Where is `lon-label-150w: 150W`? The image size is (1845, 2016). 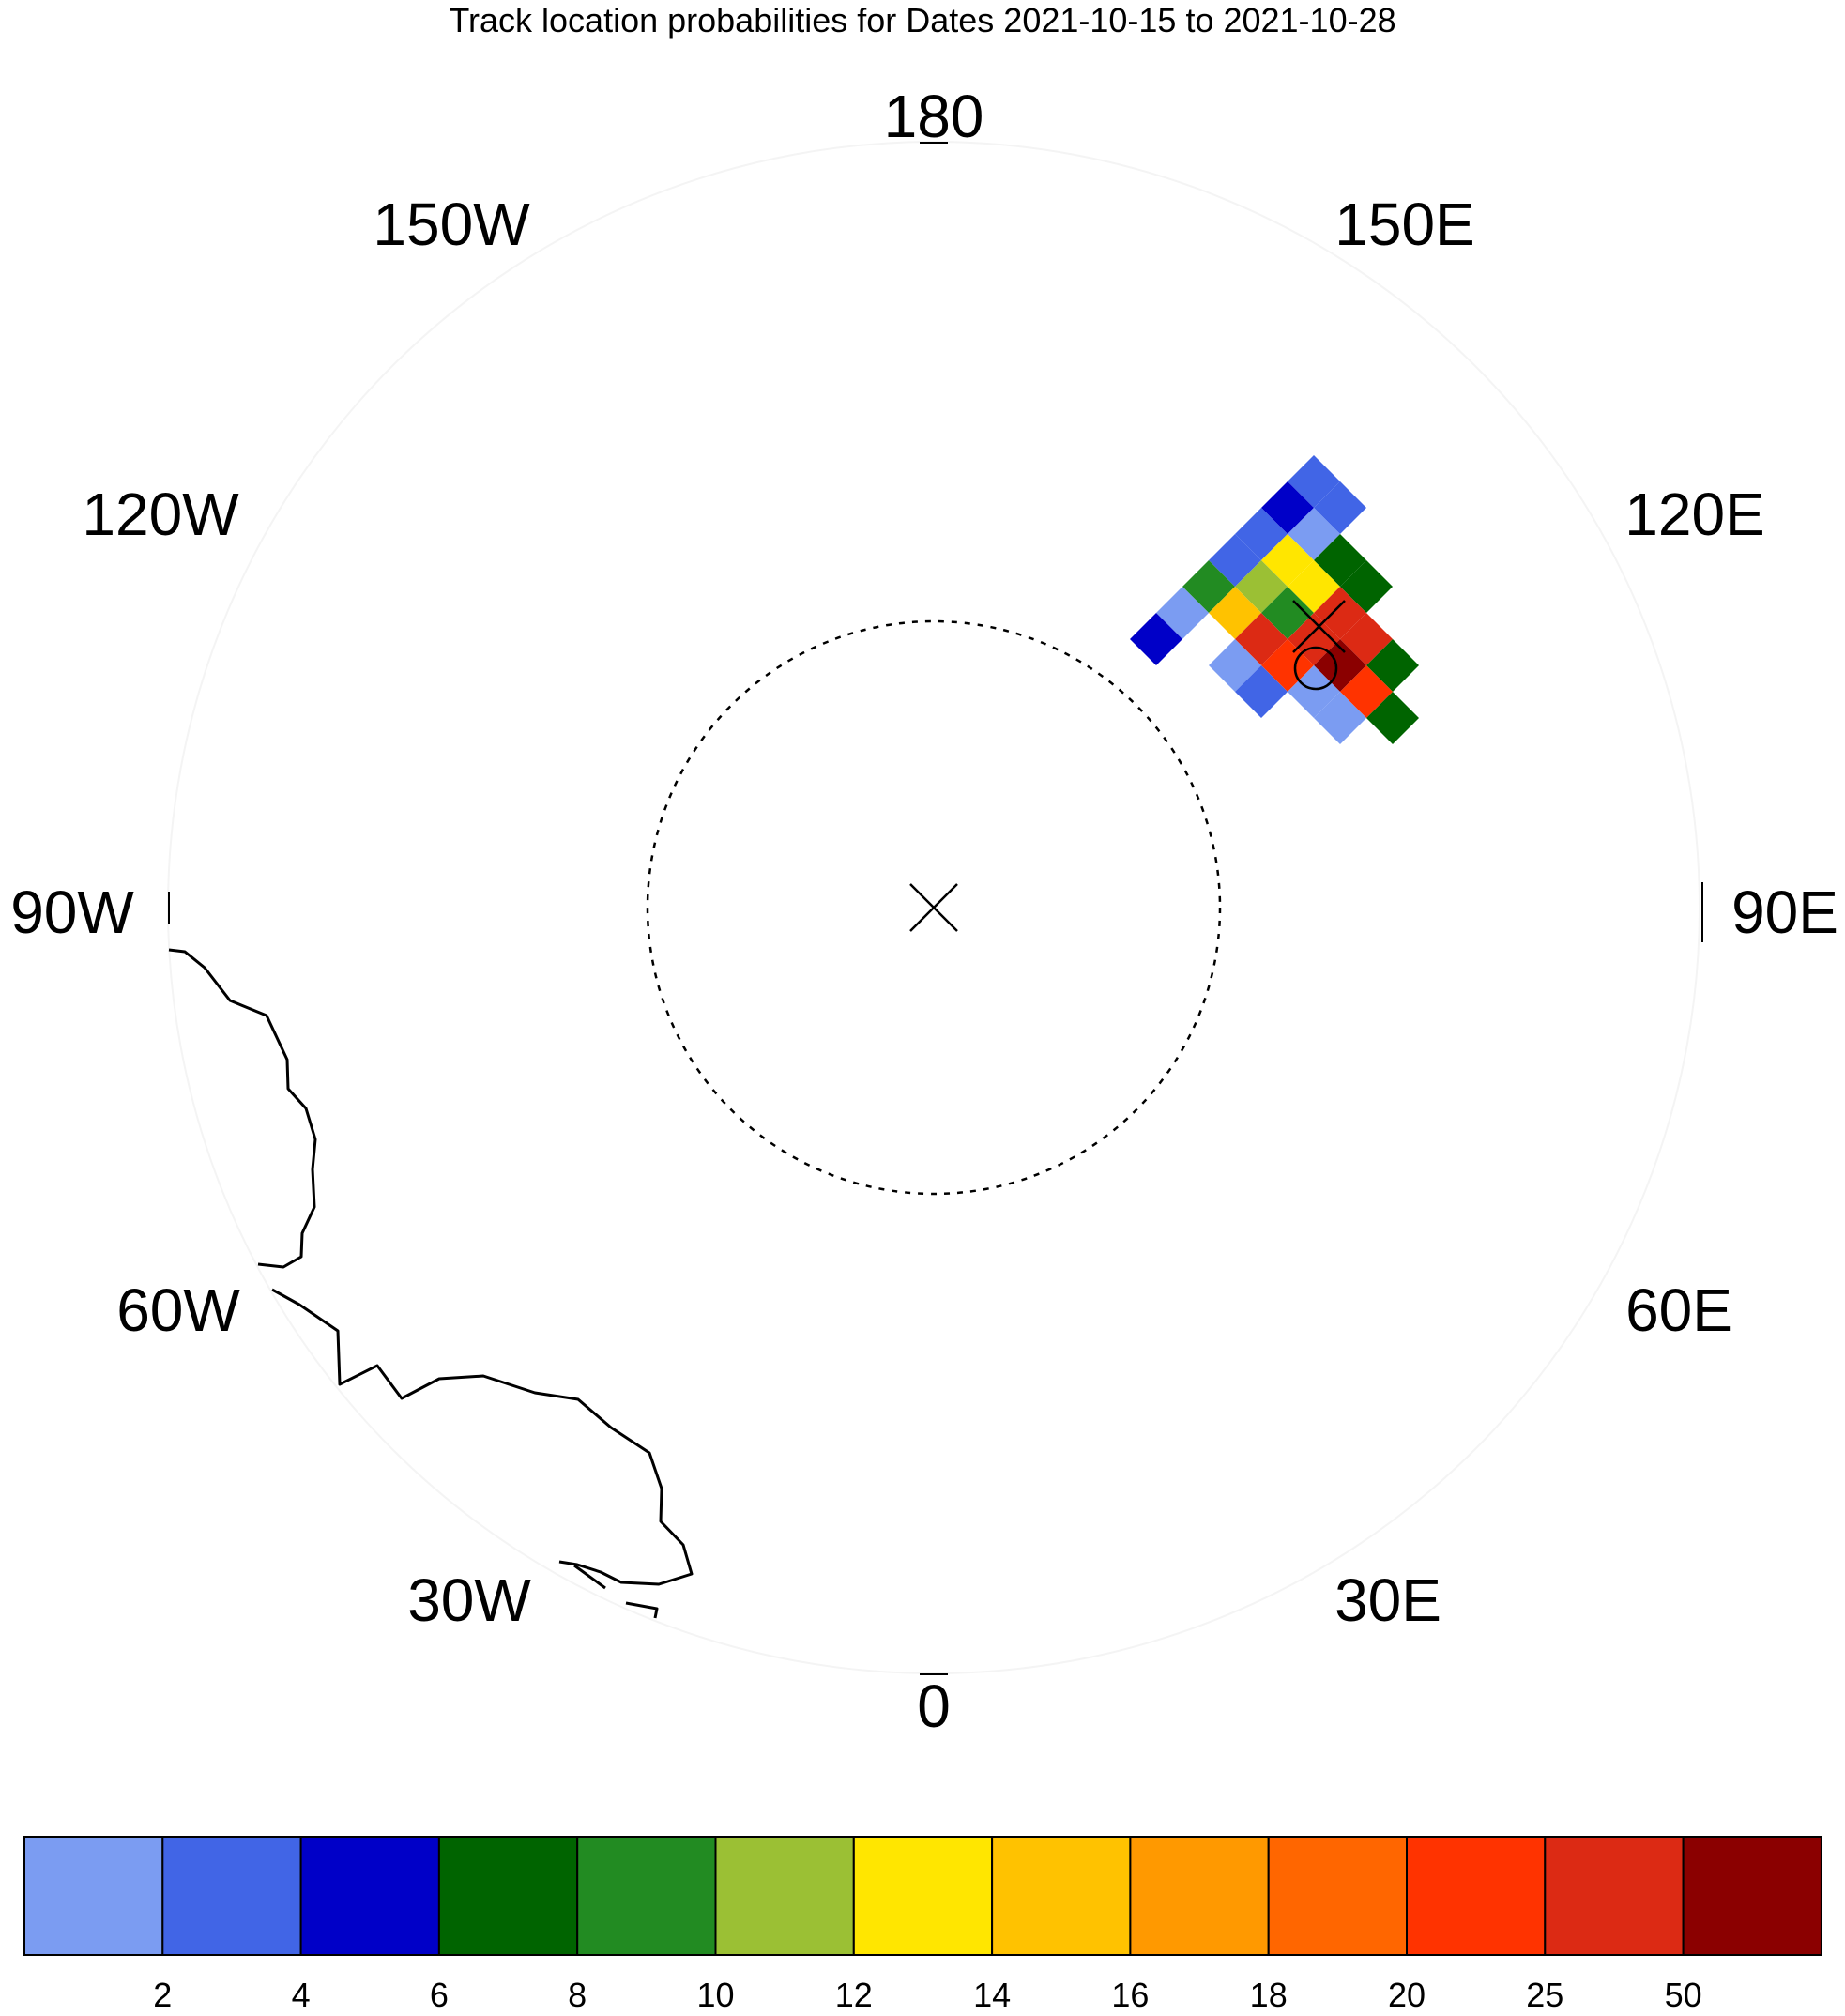 lon-label-150w: 150W is located at coordinates (451, 224).